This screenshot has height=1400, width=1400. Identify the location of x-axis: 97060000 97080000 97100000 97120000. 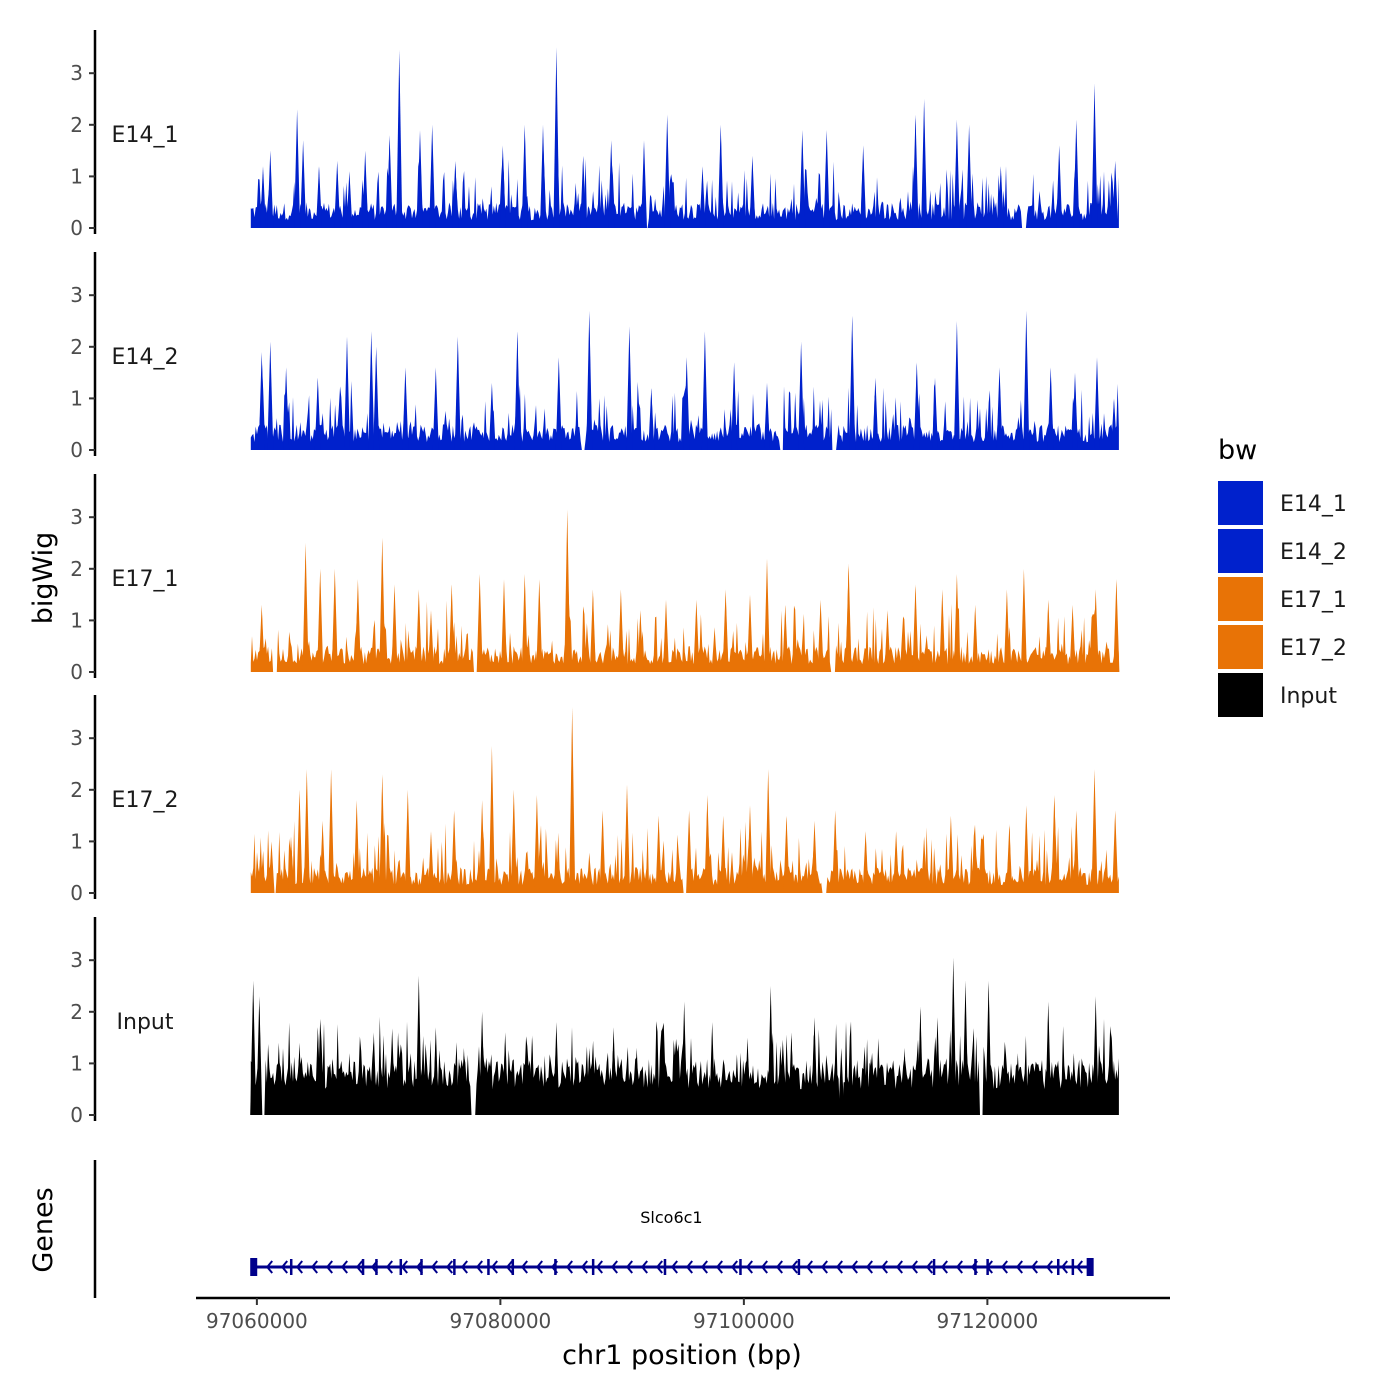
(683, 1314).